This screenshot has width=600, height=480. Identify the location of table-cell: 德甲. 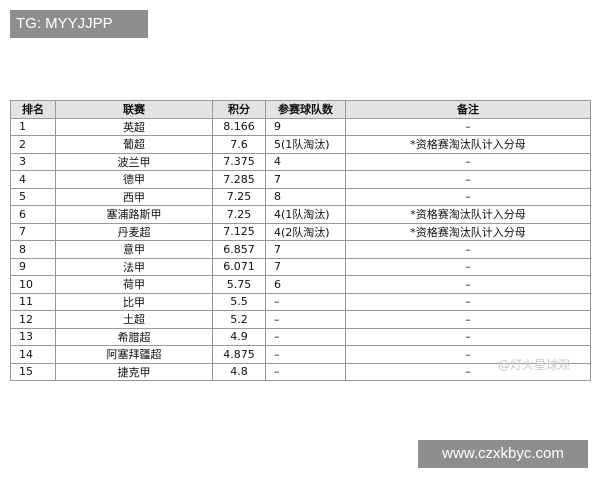
(134, 179).